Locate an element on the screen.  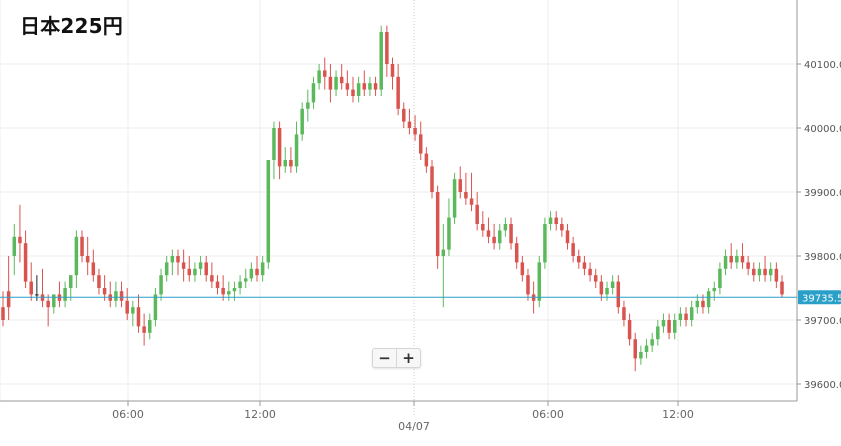
x-tick-label: 04/07 is located at coordinates (414, 426).